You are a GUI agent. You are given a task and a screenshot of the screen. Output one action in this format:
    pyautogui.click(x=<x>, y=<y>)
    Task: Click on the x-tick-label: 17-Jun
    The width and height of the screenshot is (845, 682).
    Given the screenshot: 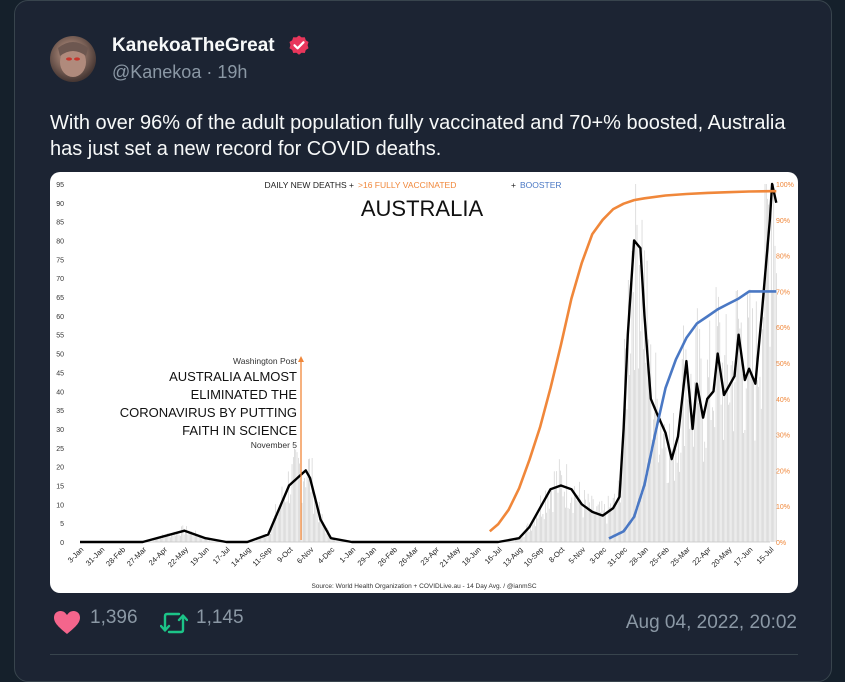 What is the action you would take?
    pyautogui.click(x=743, y=556)
    